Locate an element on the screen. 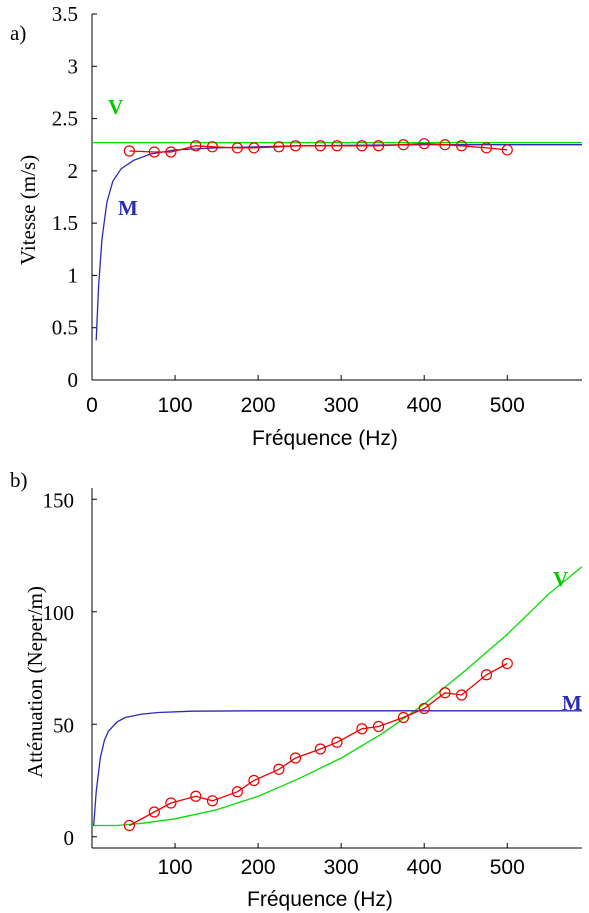 Image resolution: width=589 pixels, height=913 pixels. y-tick-label: 0.5 is located at coordinates (65, 328).